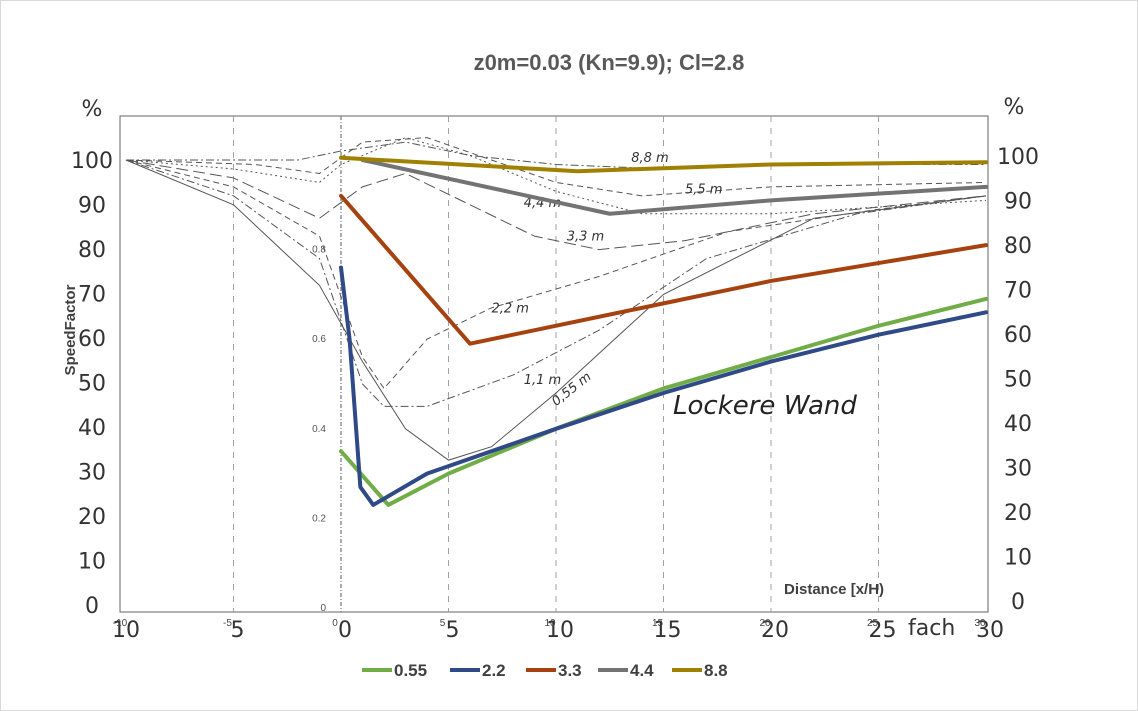 The image size is (1138, 711). What do you see at coordinates (674, 187) in the screenshot?
I see `series-line-4.4` at bounding box center [674, 187].